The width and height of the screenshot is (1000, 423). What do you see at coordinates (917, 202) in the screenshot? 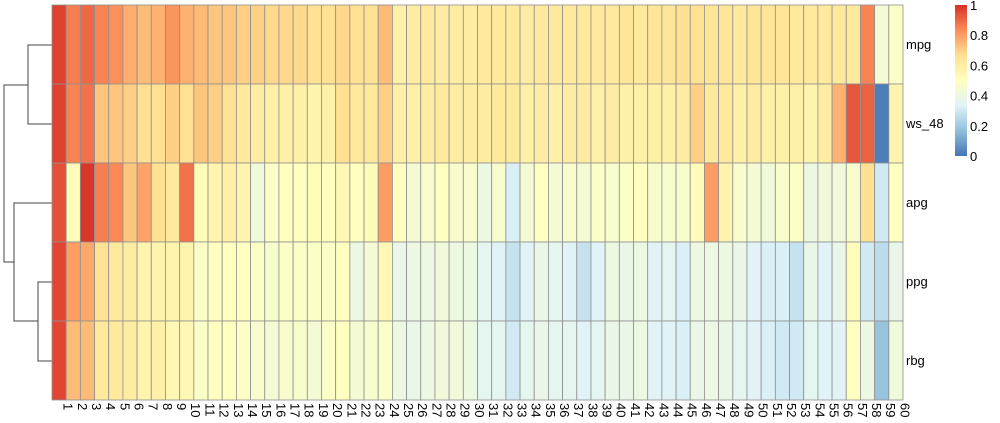
I see `row-label-apg: apg` at bounding box center [917, 202].